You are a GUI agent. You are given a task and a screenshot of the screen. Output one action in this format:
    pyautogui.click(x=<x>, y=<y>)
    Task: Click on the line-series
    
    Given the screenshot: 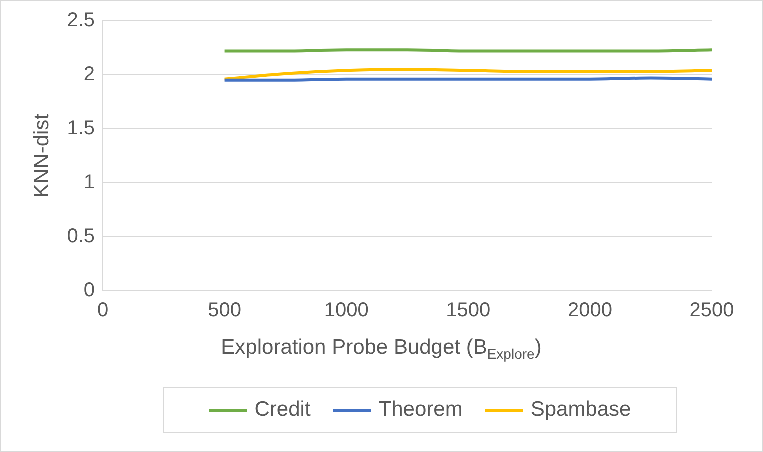 What is the action you would take?
    pyautogui.click(x=467, y=74)
    